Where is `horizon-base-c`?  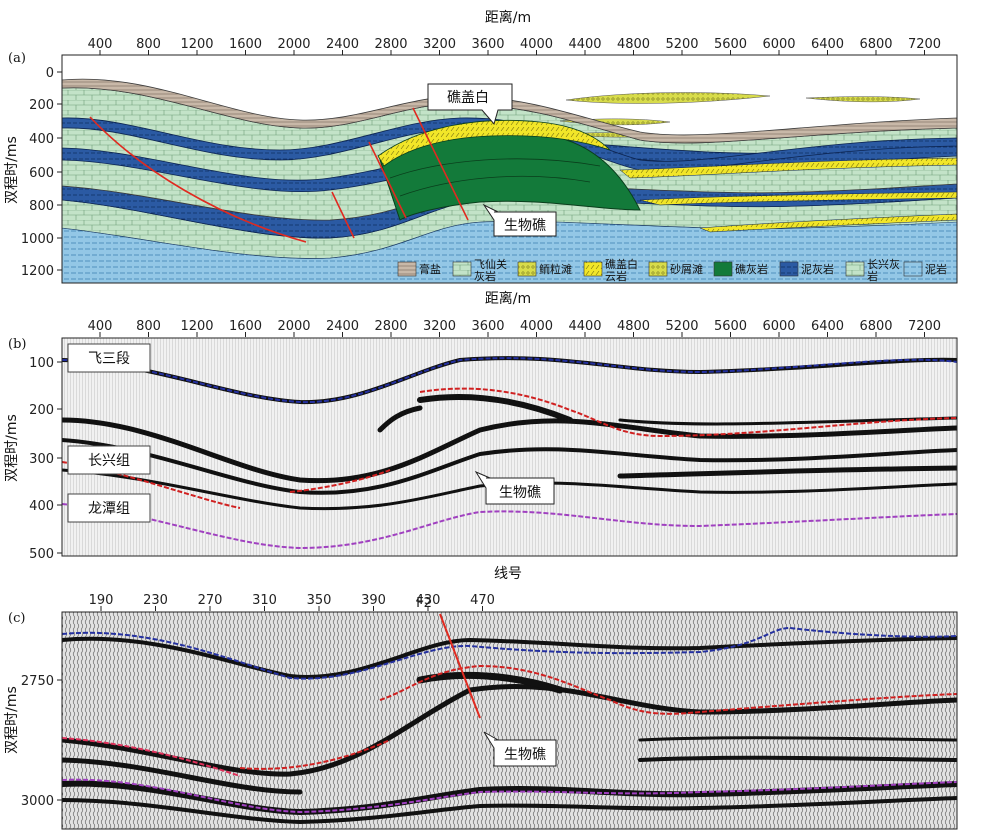
horizon-base-c is located at coordinates (509, 796).